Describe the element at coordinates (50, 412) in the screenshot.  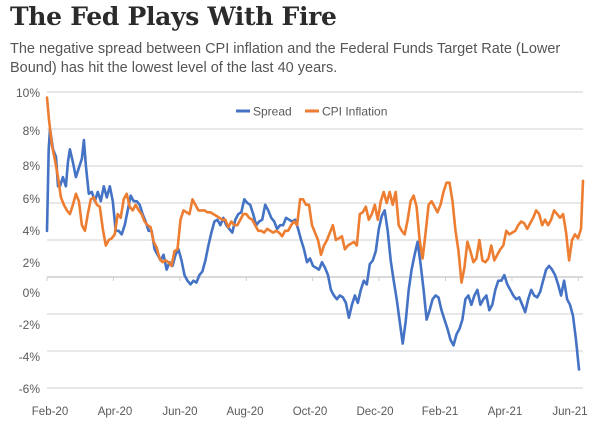
I see `x-tick-label: Feb-20` at that location.